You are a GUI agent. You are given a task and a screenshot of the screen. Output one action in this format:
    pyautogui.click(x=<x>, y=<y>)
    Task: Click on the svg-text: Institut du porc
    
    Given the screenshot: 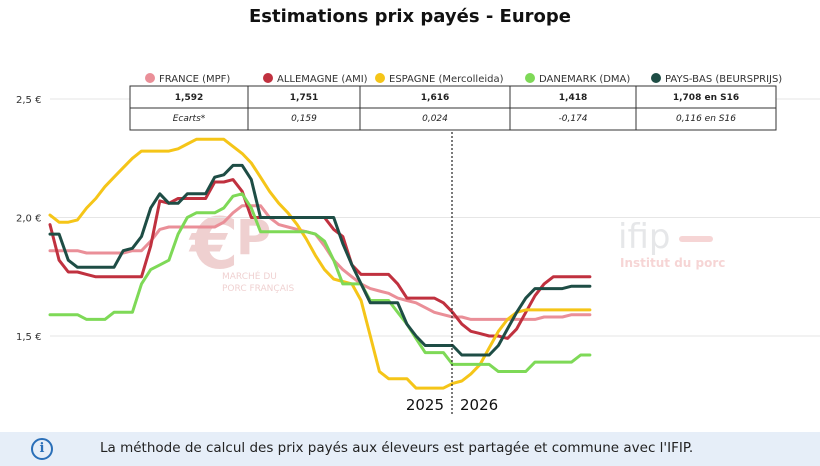 What is the action you would take?
    pyautogui.click(x=672, y=263)
    